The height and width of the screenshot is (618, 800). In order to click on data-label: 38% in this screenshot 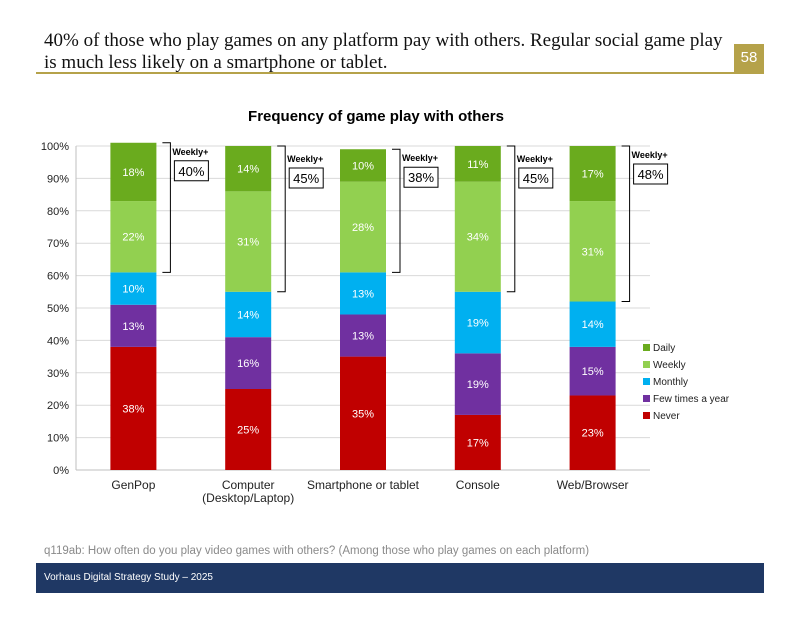, I will do `click(133, 409)`.